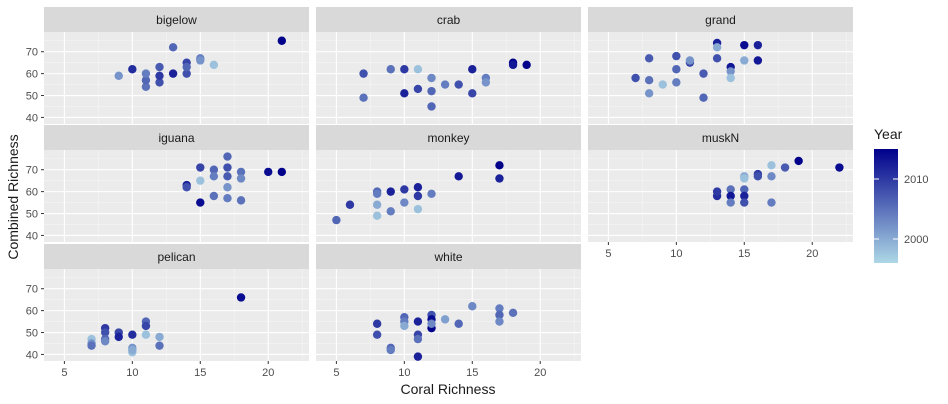  I want to click on year-legend: Year 2000 2010, so click(901, 194).